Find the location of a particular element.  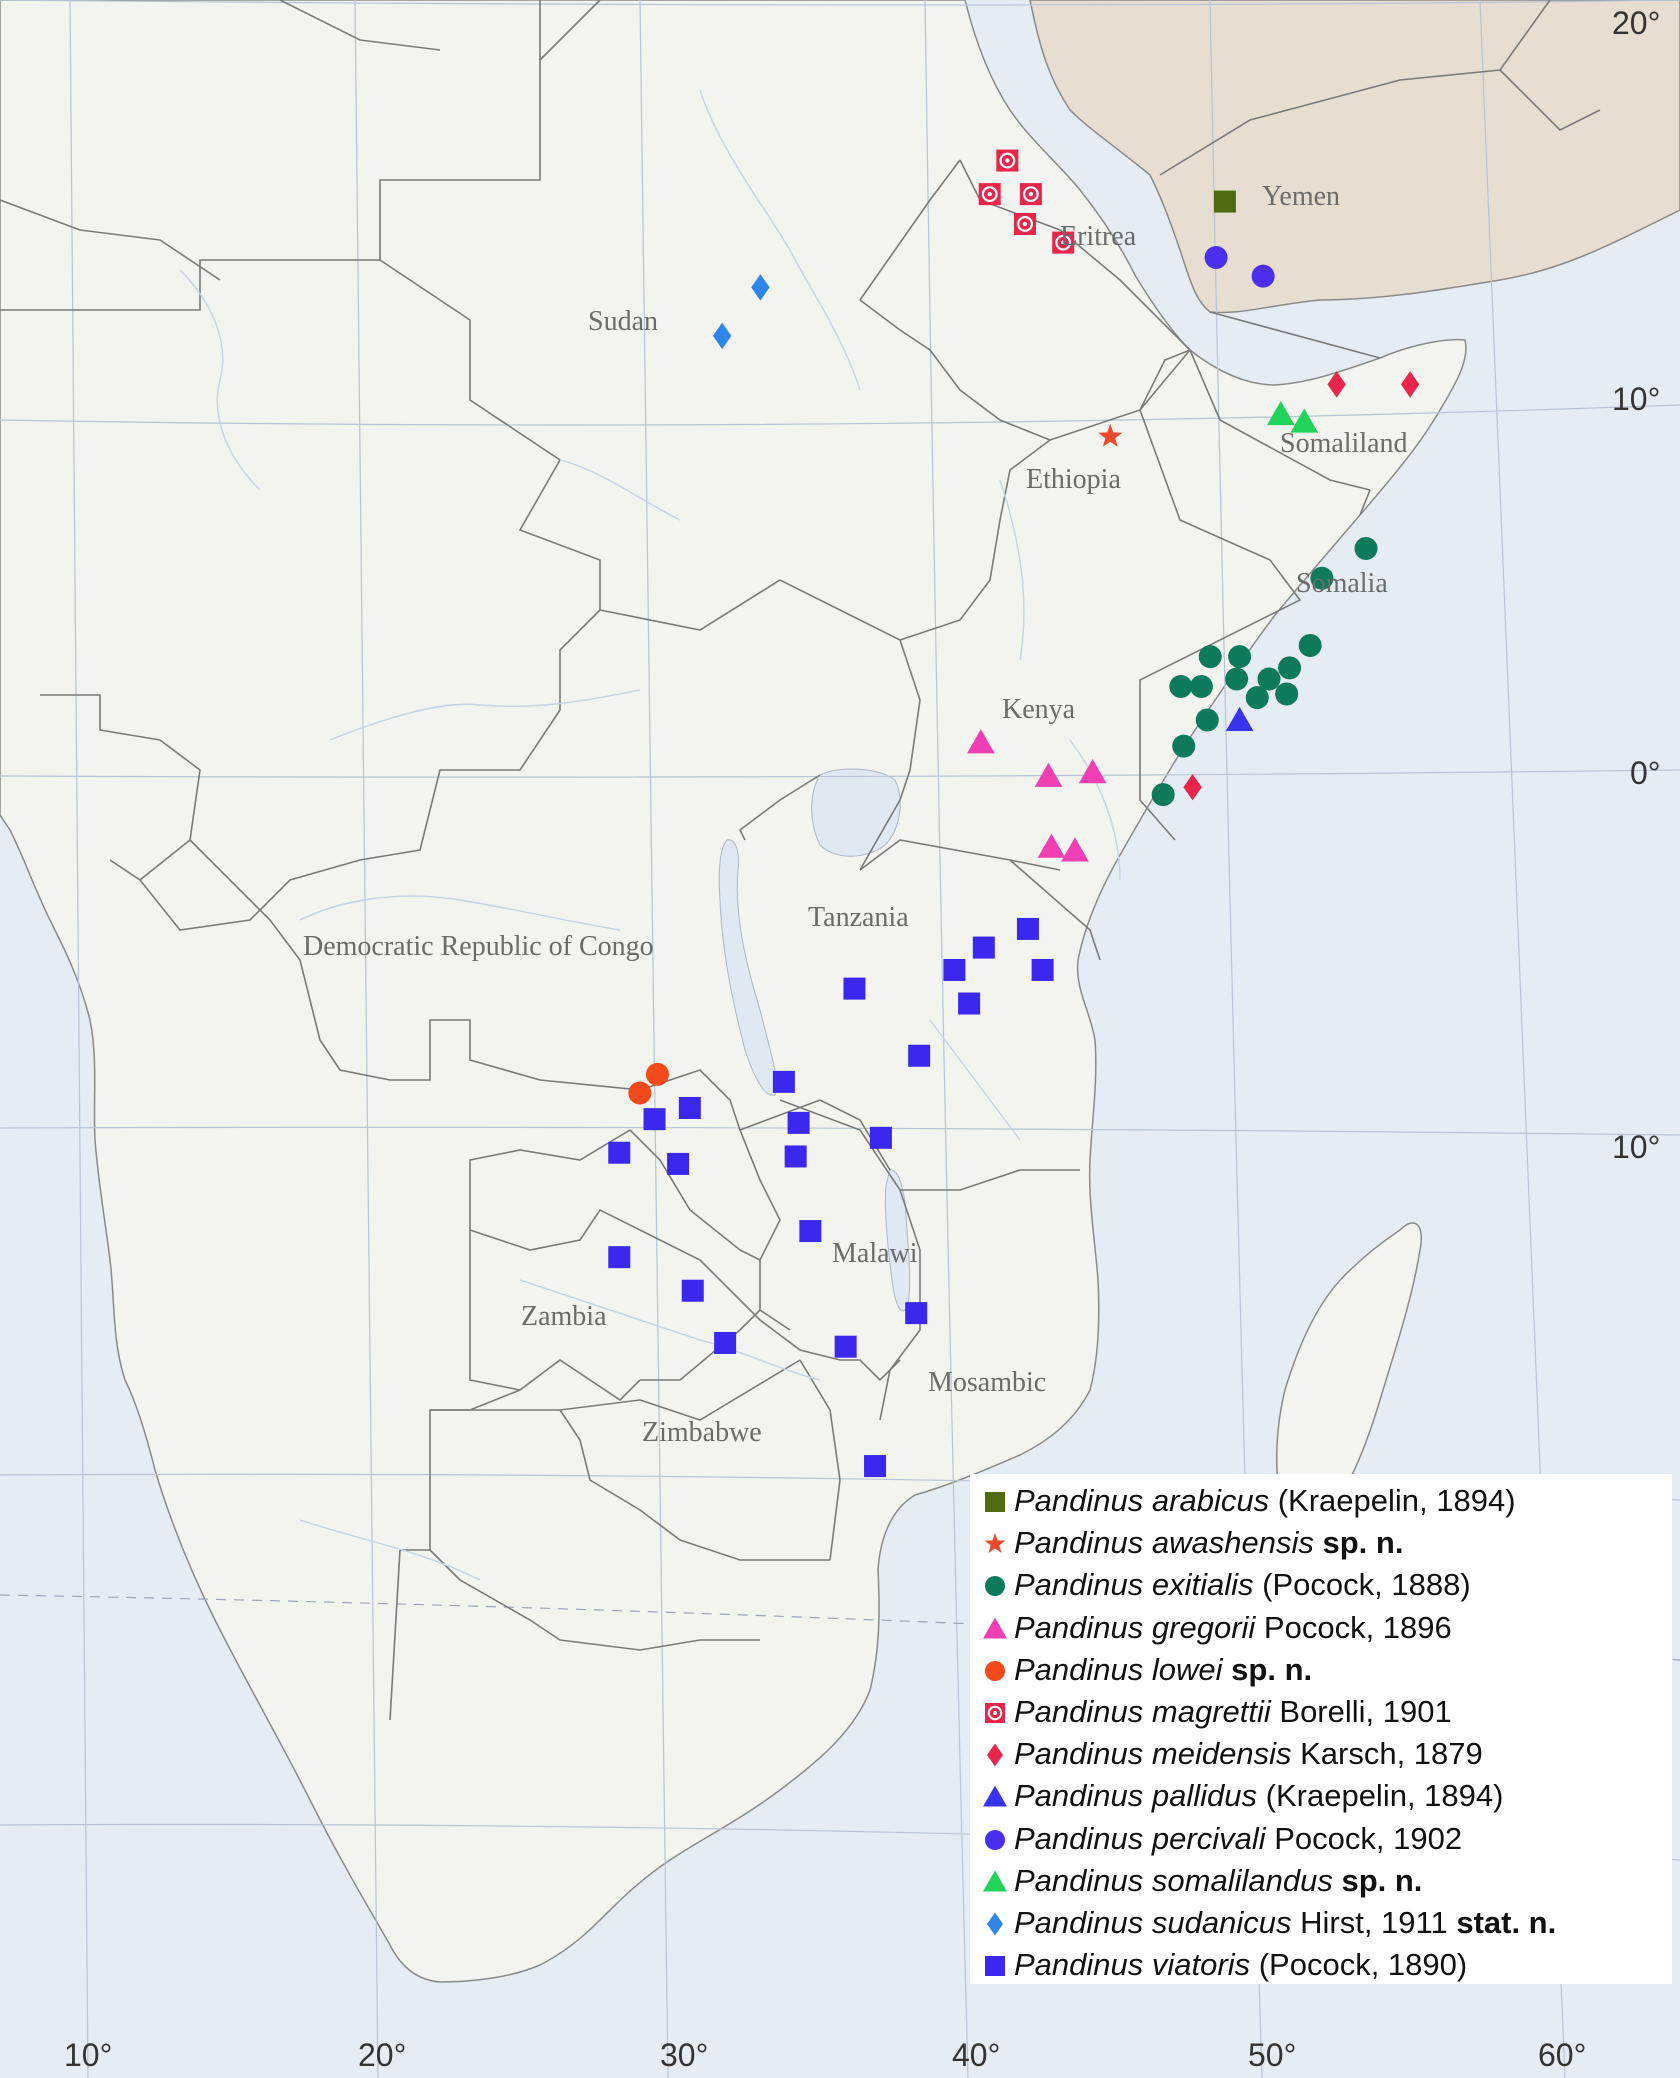

label-sudan: Sudan is located at coordinates (623, 321).